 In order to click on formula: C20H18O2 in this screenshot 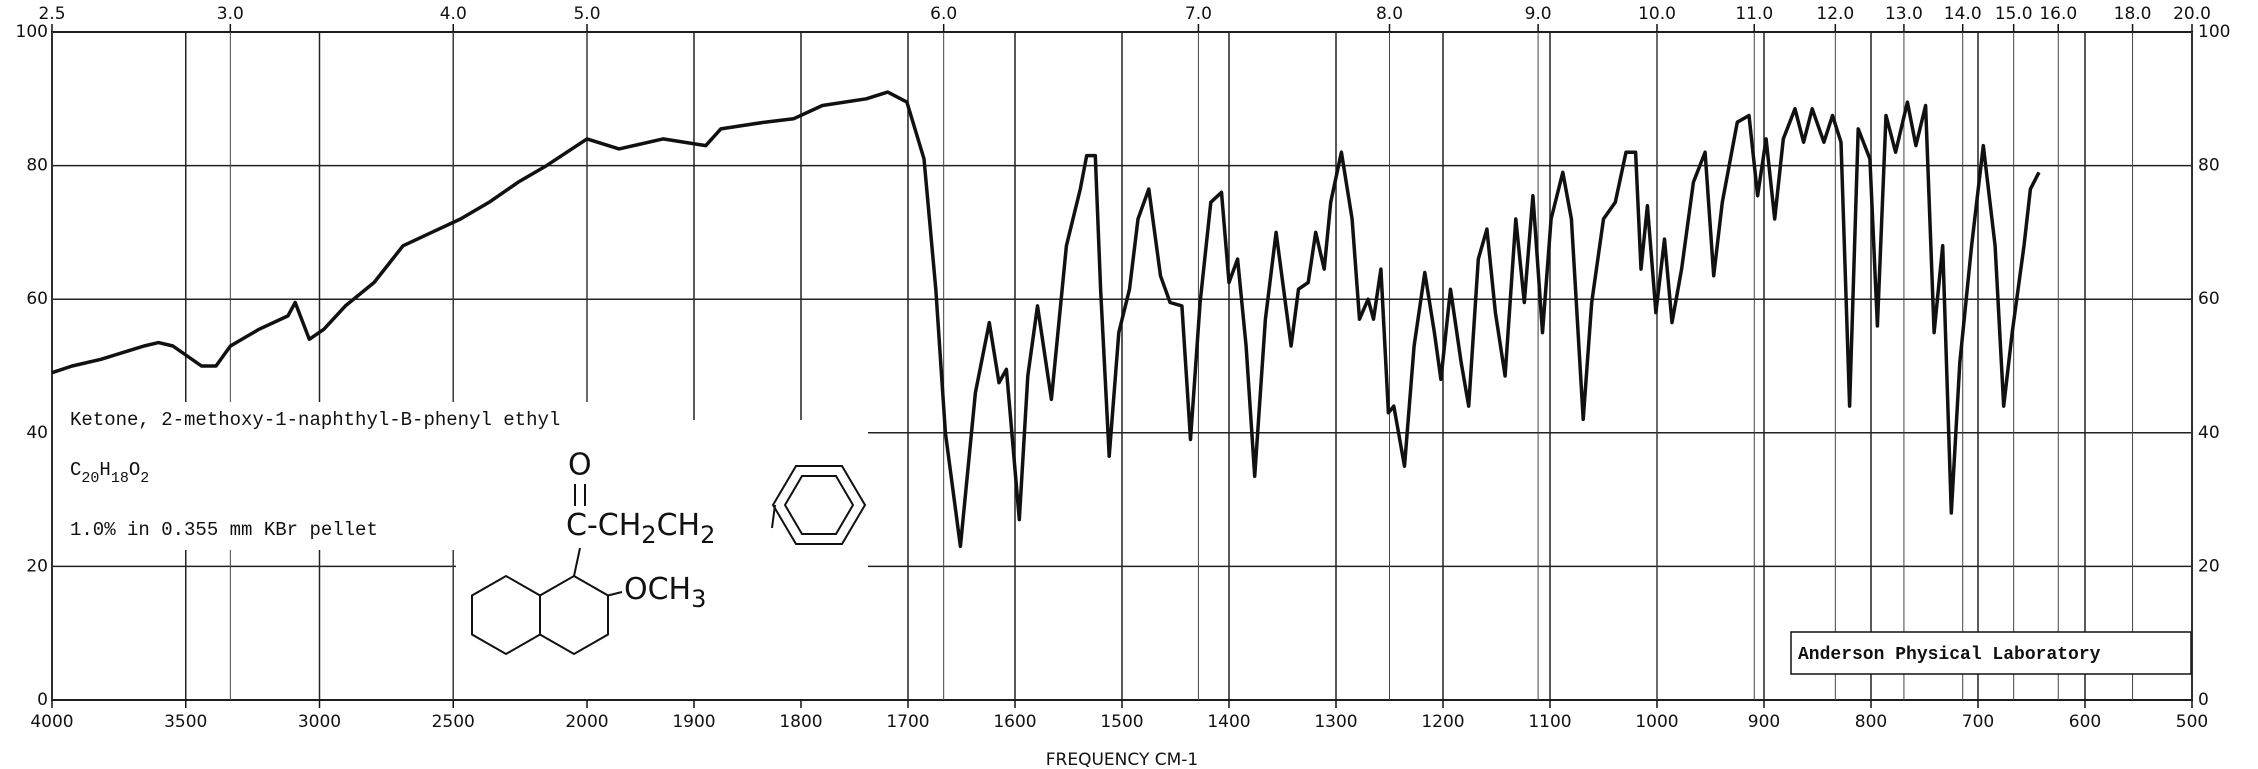, I will do `click(109, 473)`.